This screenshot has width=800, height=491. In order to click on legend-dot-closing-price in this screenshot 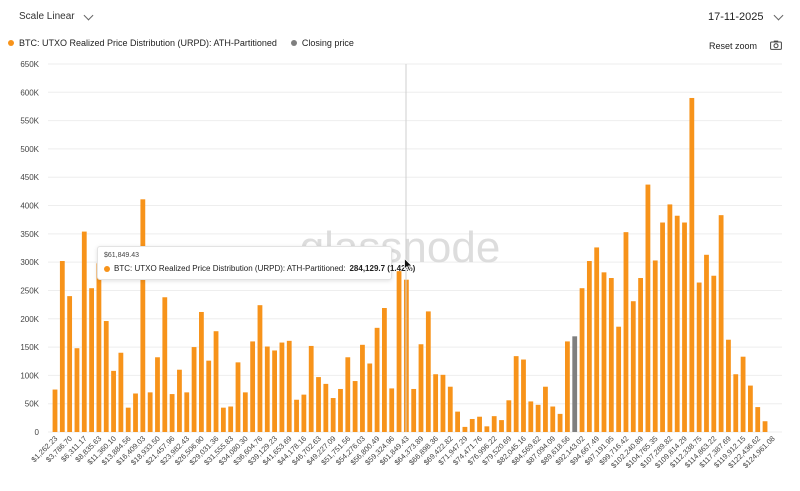, I will do `click(293, 43)`.